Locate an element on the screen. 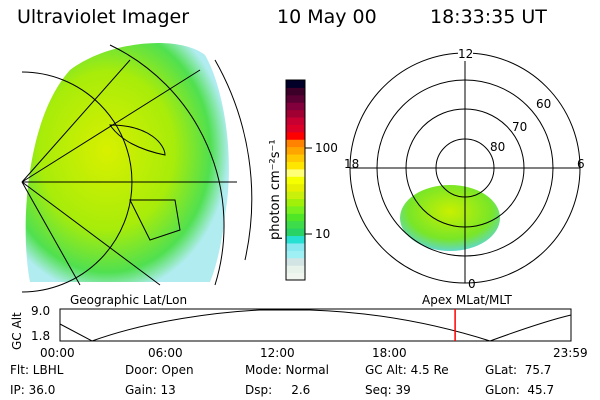 Image resolution: width=600 pixels, height=400 pixels. geographic-label: Geographic Lat/Lon is located at coordinates (129, 300).